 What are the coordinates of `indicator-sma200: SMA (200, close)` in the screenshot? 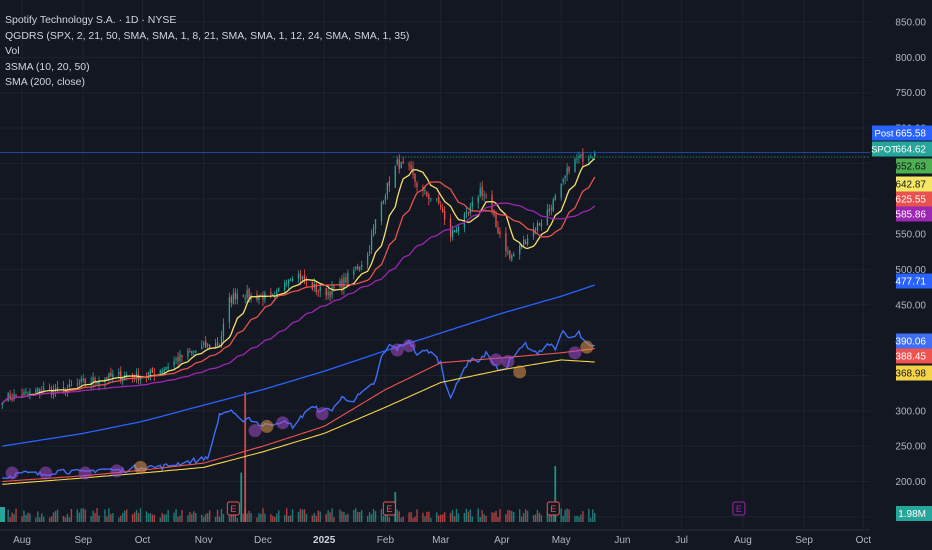 It's located at (45, 82).